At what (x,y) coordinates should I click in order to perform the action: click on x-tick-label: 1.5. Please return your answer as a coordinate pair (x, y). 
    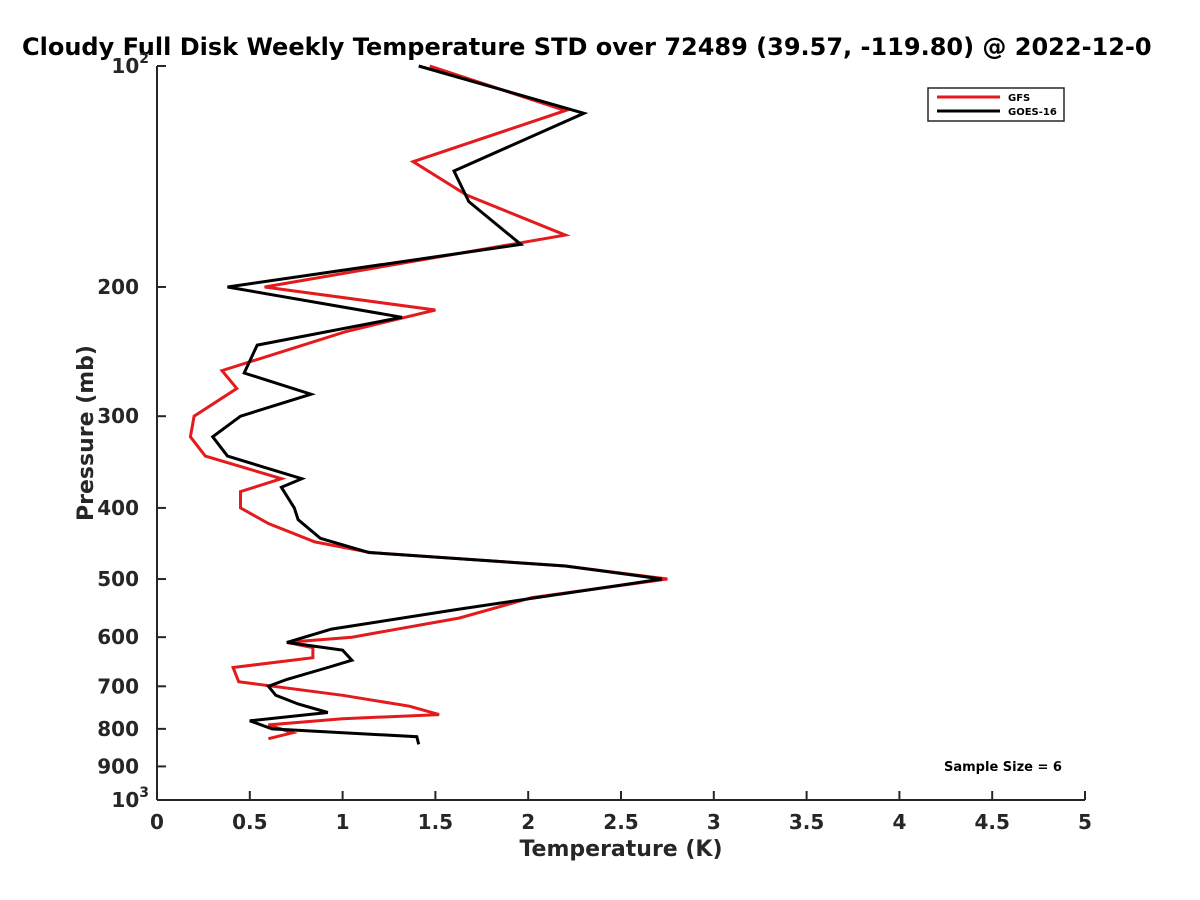
    Looking at the image, I should click on (435, 822).